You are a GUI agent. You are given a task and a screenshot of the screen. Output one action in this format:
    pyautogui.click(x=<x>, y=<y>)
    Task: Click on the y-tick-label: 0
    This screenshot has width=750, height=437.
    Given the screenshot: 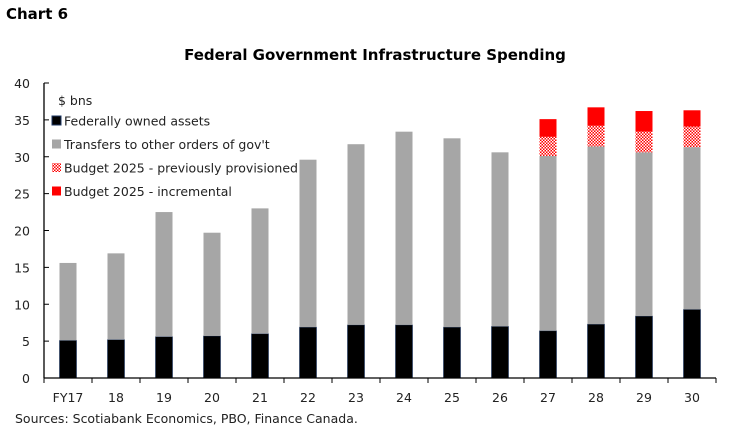 What is the action you would take?
    pyautogui.click(x=26, y=378)
    